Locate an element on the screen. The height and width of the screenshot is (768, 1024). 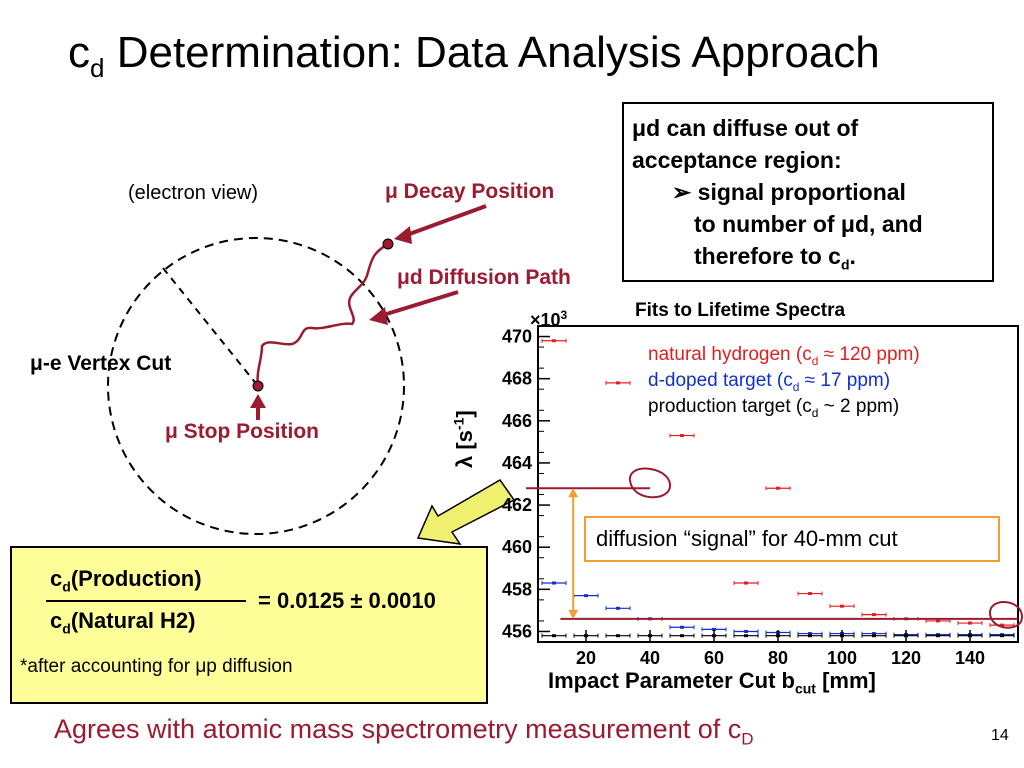
highlight-circle-40mm is located at coordinates (650, 483).